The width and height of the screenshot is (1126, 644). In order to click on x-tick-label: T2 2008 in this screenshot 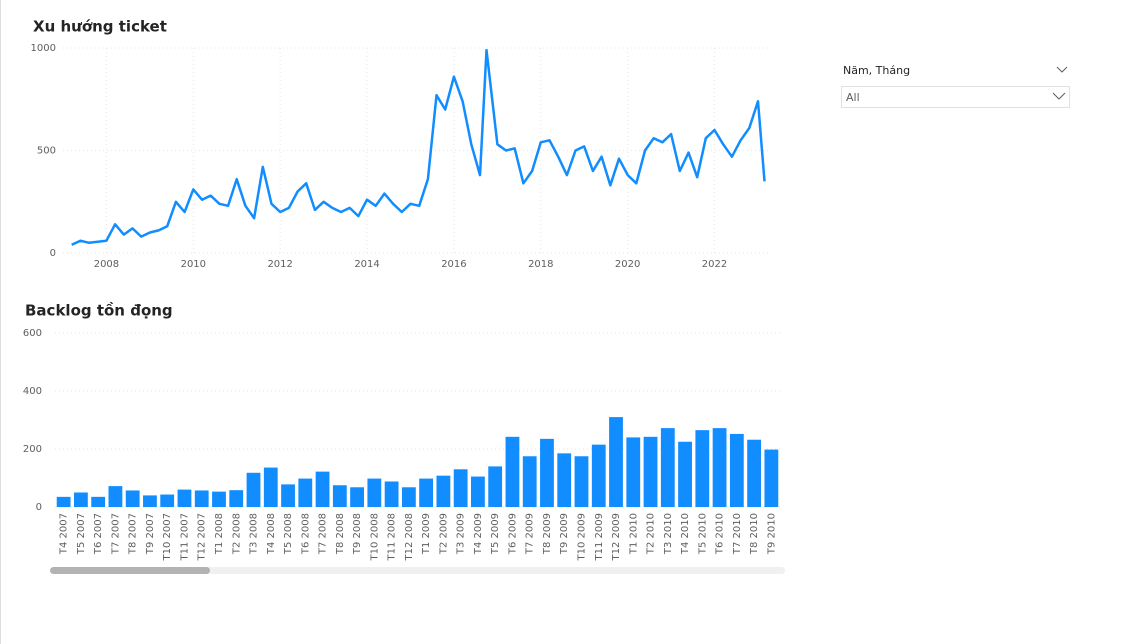, I will do `click(236, 534)`.